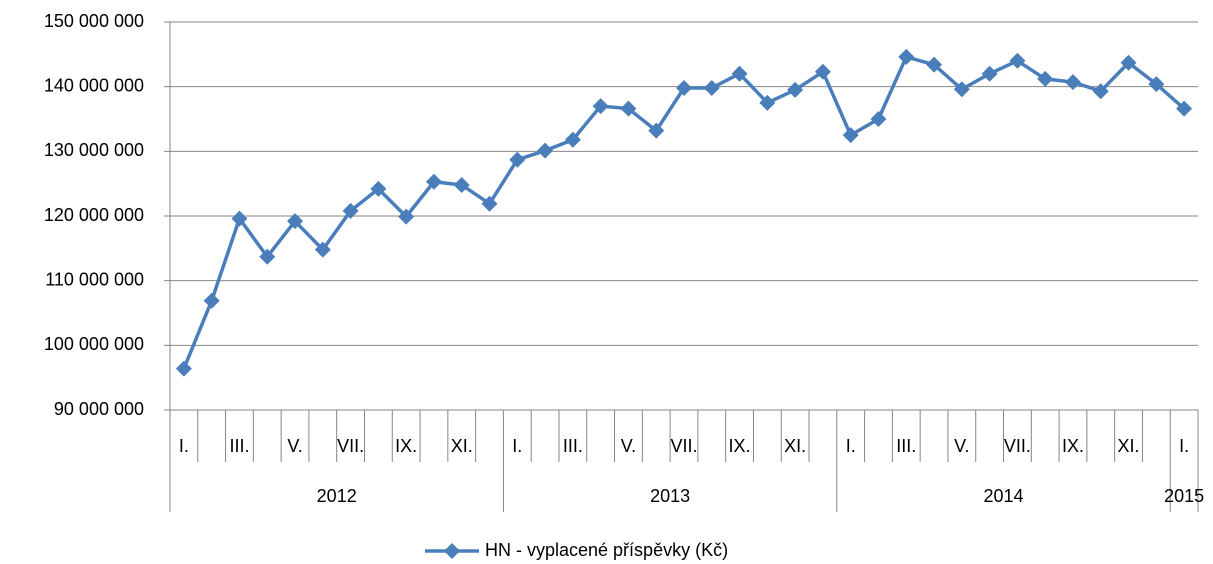 Image resolution: width=1213 pixels, height=564 pixels. What do you see at coordinates (670, 496) in the screenshot?
I see `year-label: 2013` at bounding box center [670, 496].